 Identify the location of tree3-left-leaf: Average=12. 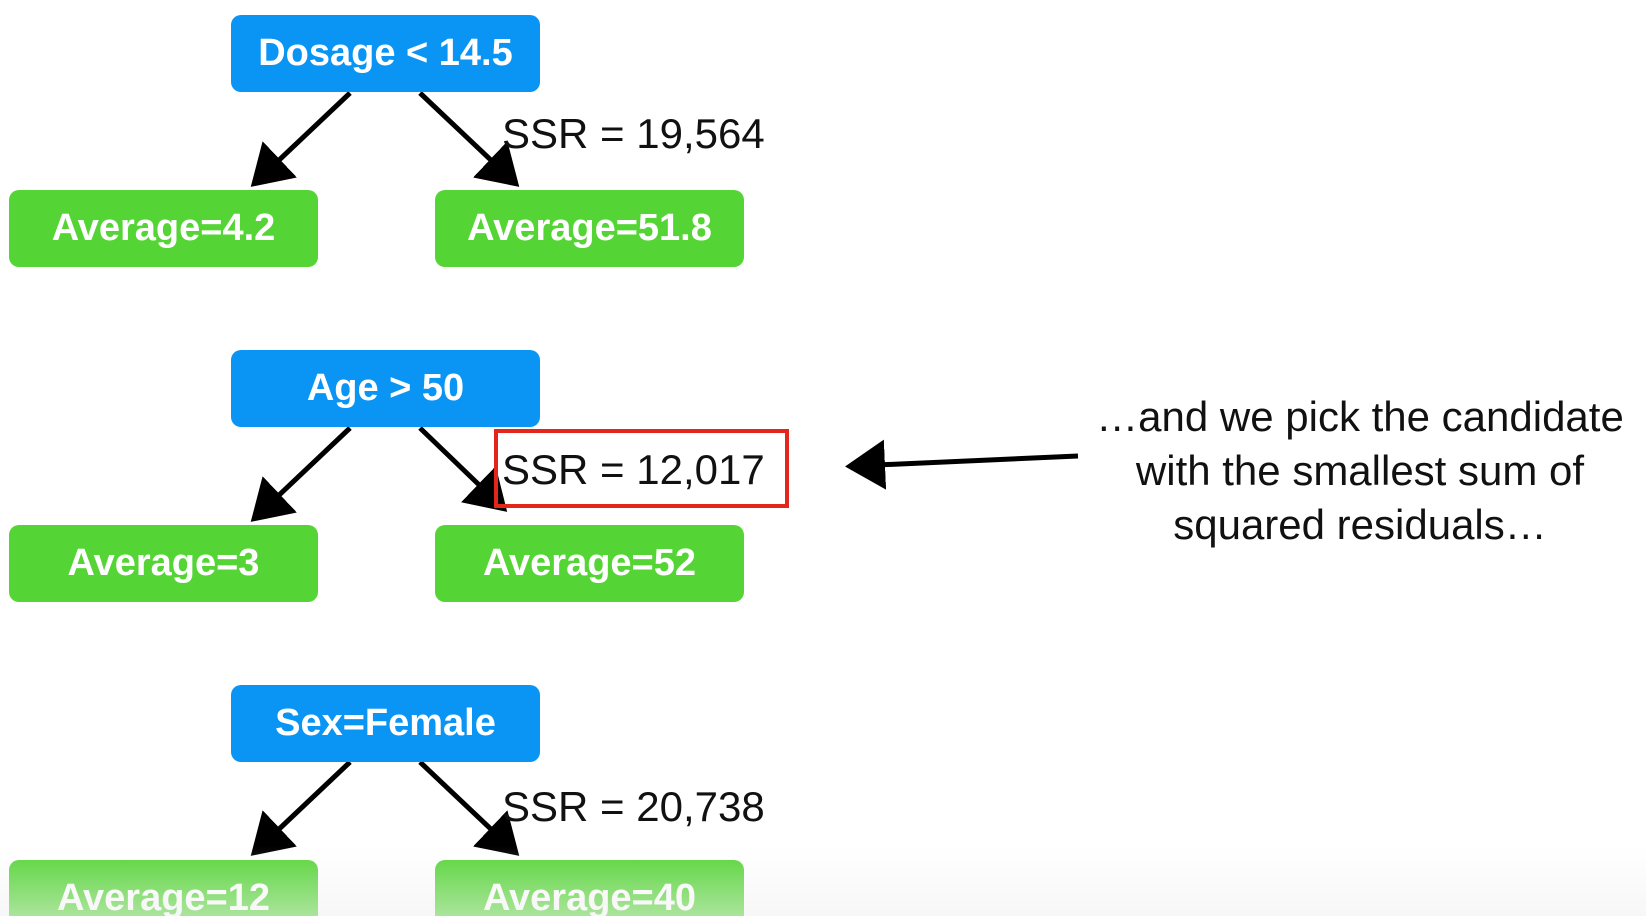
(163, 888).